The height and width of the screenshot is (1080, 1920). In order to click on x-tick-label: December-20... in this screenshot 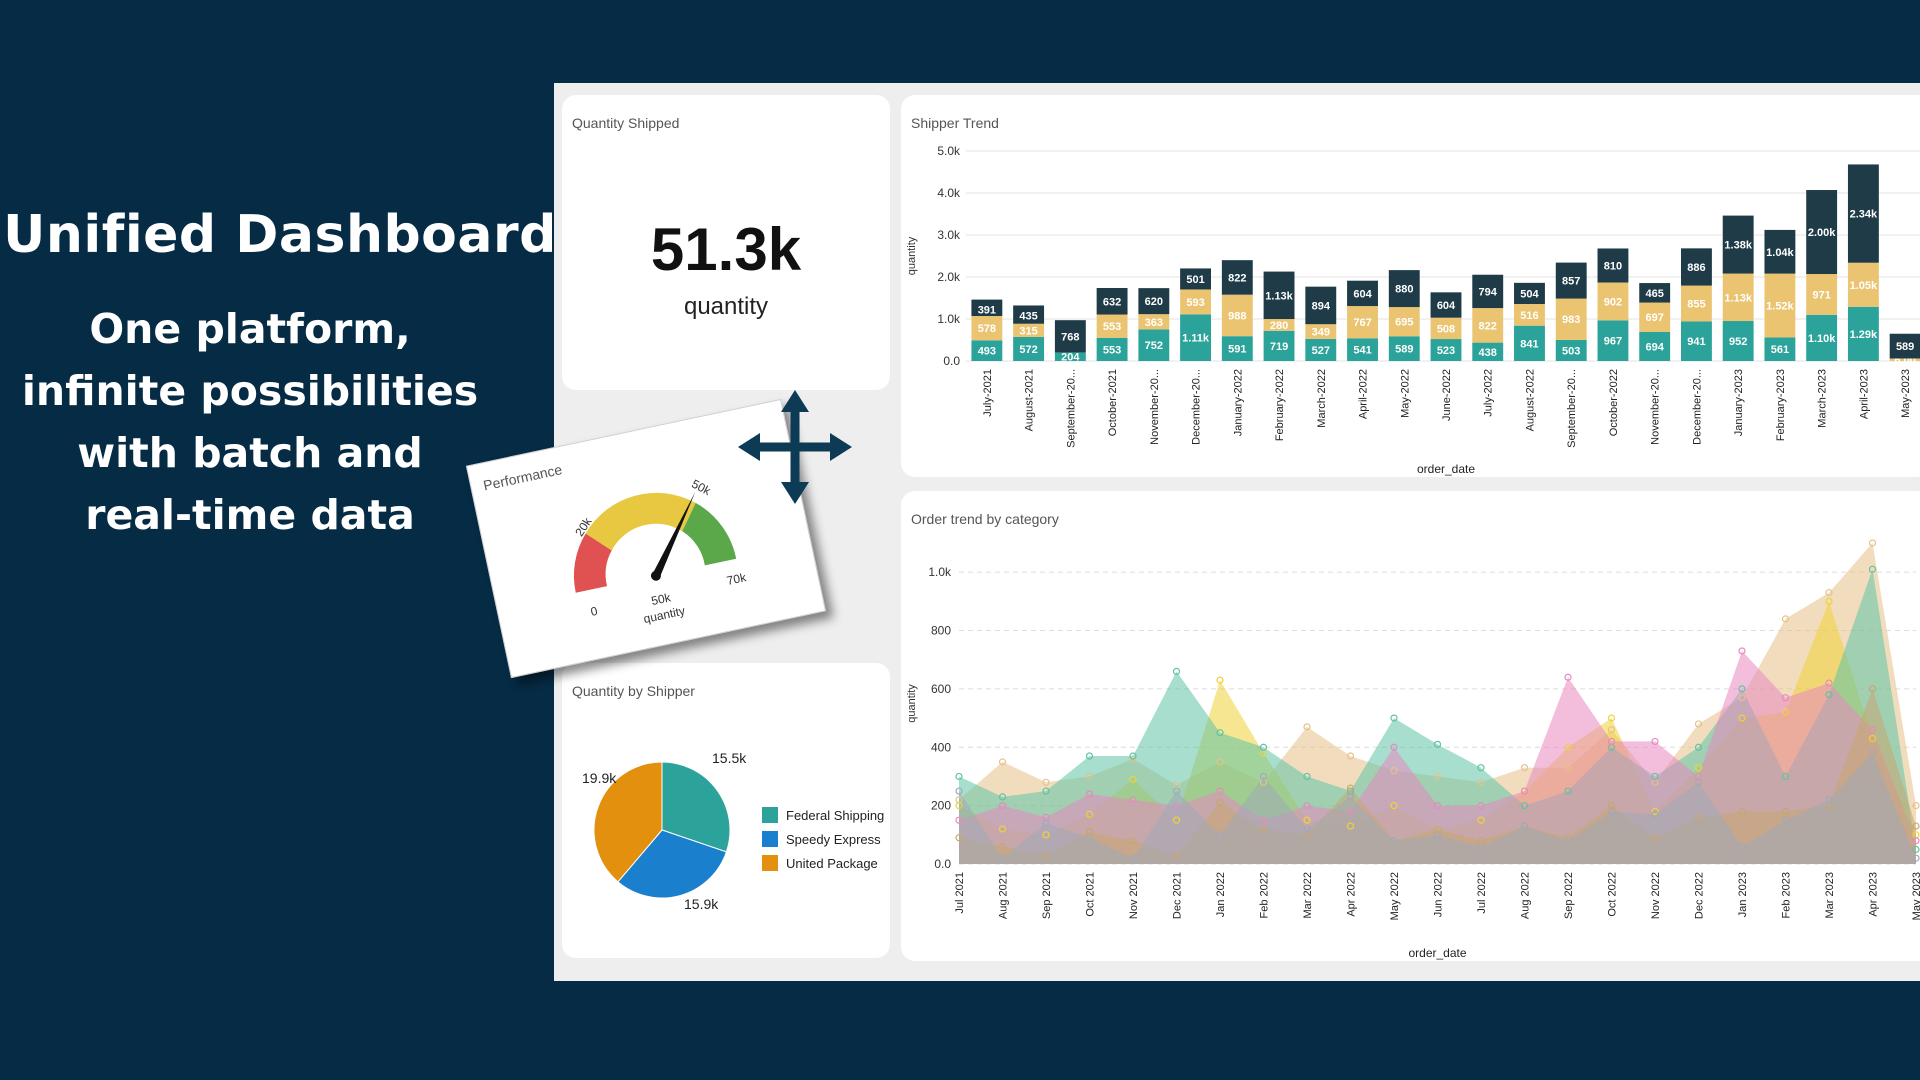, I will do `click(1197, 407)`.